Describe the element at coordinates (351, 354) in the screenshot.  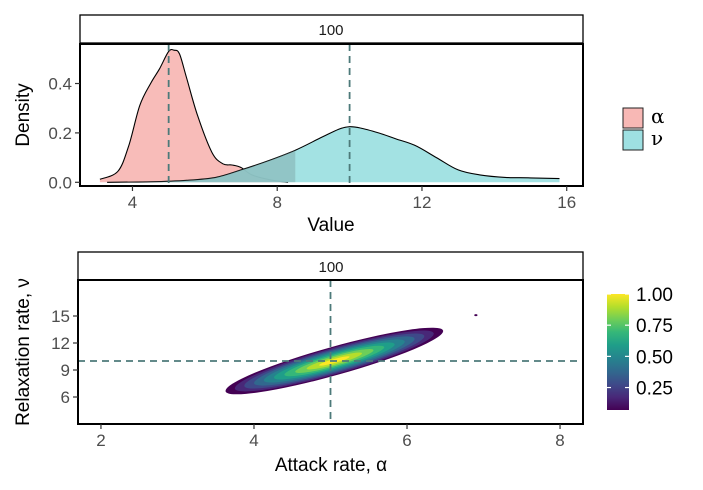
I see `density-contours` at that location.